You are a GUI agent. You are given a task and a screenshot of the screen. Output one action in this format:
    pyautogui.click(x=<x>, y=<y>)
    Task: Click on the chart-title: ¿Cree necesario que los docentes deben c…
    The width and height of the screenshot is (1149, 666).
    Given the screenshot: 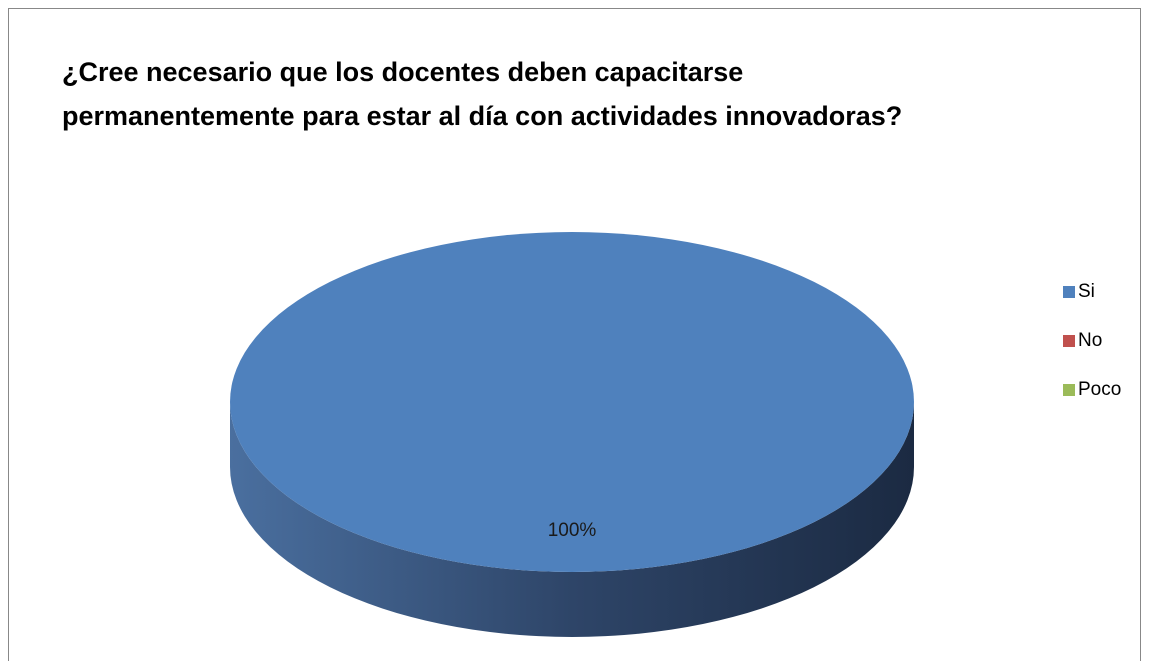 What is the action you would take?
    pyautogui.click(x=402, y=72)
    